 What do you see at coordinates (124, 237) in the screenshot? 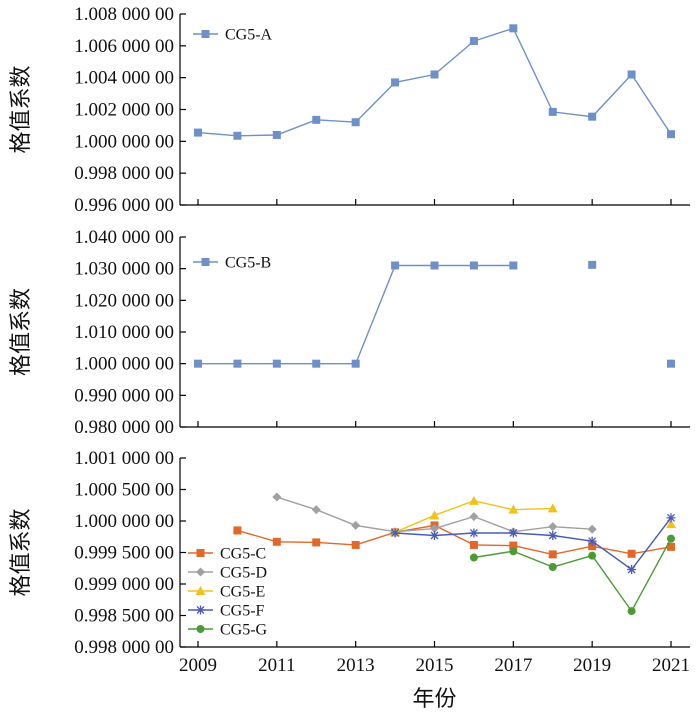
I see `y-tick-label: 1.040 000 00` at bounding box center [124, 237].